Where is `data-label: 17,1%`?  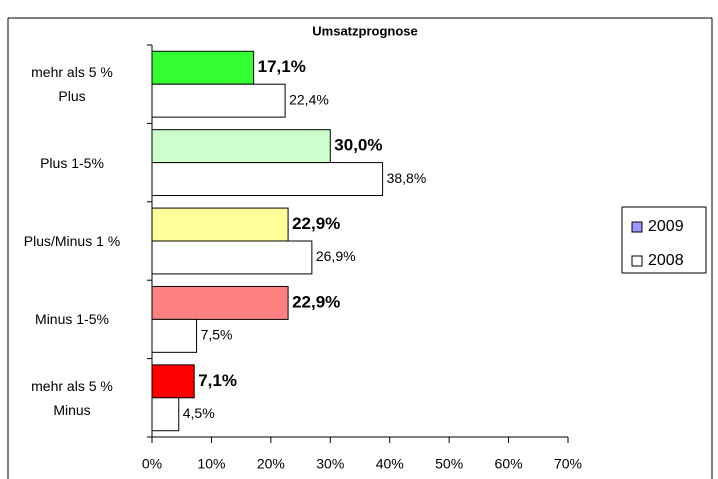
data-label: 17,1% is located at coordinates (282, 66).